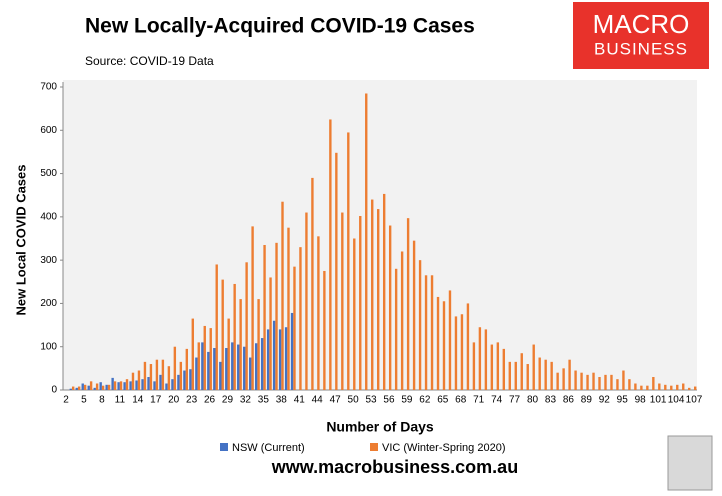 Image resolution: width=722 pixels, height=496 pixels. Describe the element at coordinates (444, 448) in the screenshot. I see `legend-label: VIC (Winter-Spring 2020)` at that location.